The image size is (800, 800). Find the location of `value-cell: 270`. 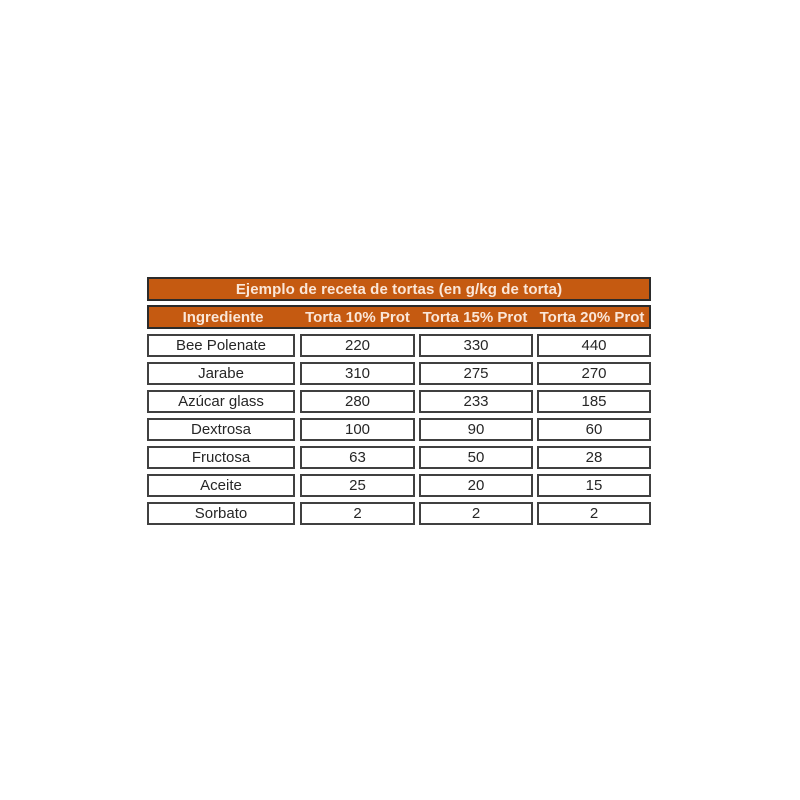

value-cell: 270 is located at coordinates (594, 373).